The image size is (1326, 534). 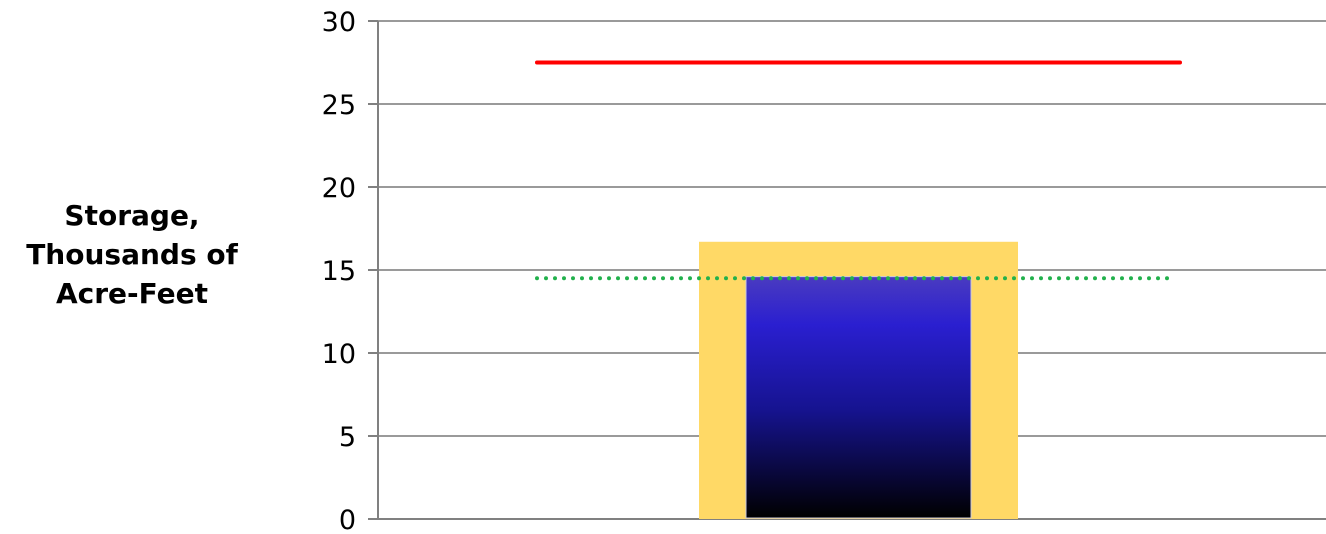 What do you see at coordinates (339, 188) in the screenshot?
I see `y-tick-label-20: 20` at bounding box center [339, 188].